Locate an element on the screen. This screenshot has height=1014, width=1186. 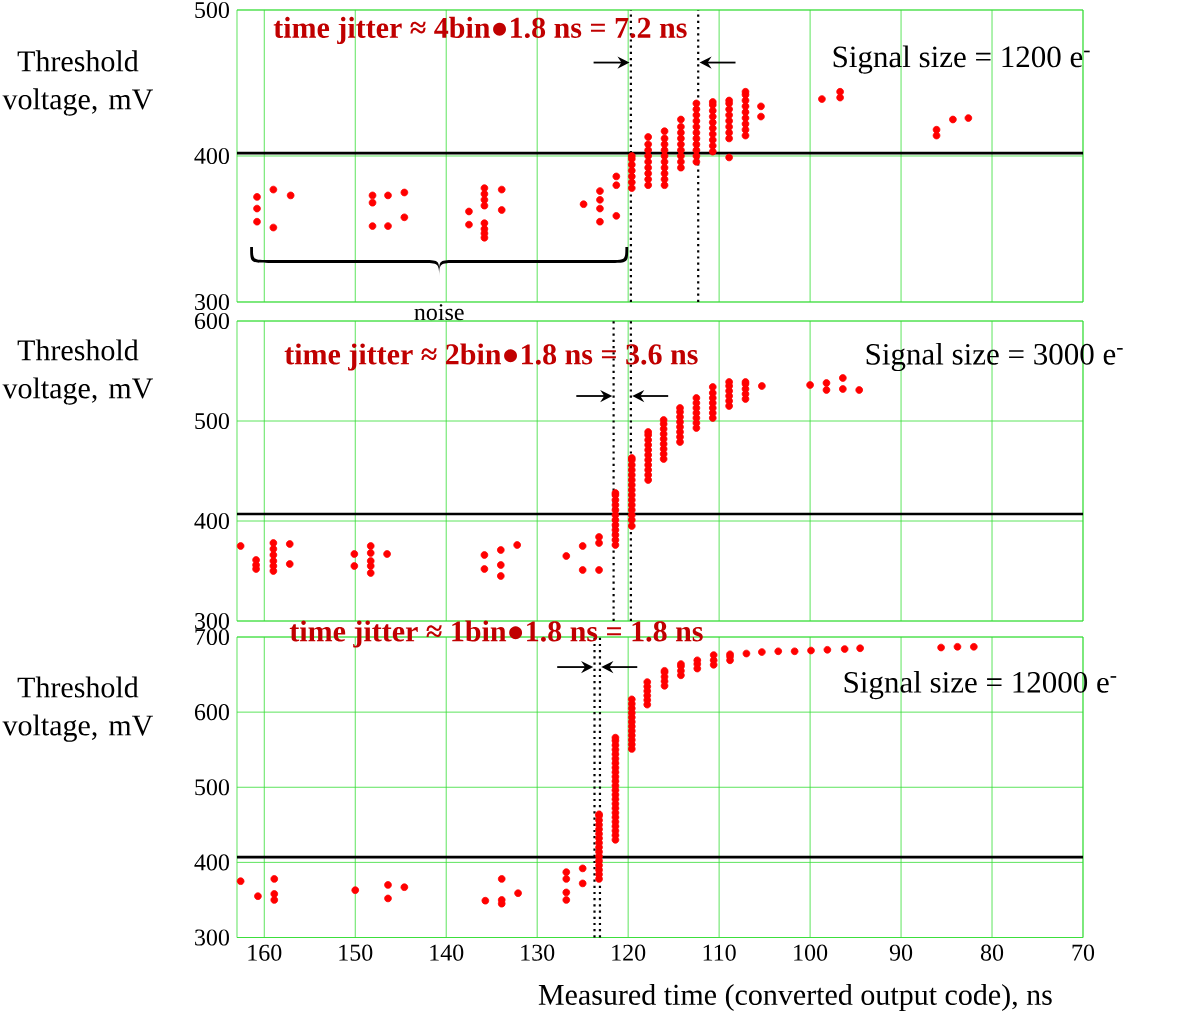
x-tick-label: 130 is located at coordinates (538, 952).